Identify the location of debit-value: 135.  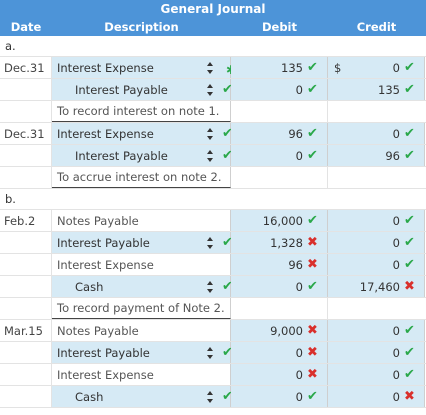
(292, 67).